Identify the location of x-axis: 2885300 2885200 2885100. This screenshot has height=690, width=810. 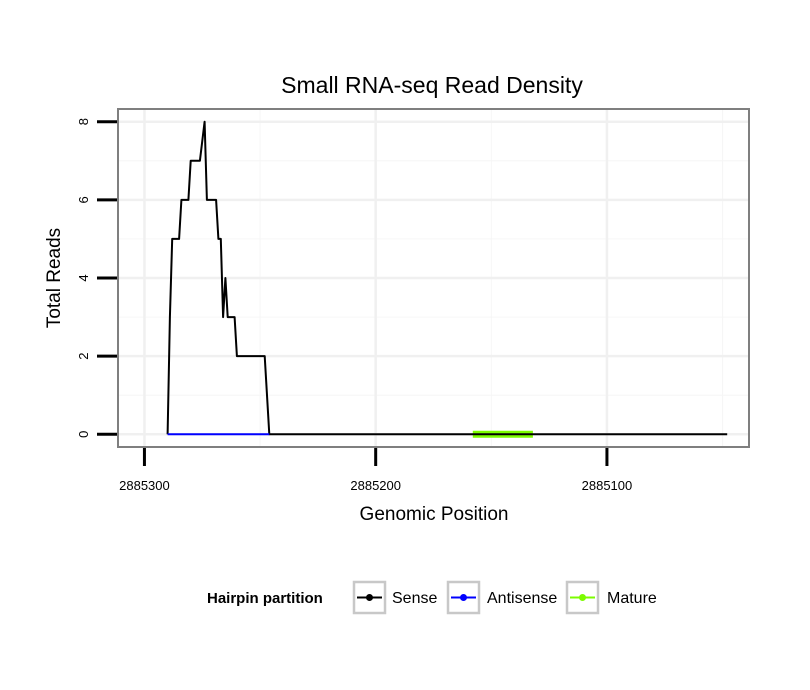
(375, 470).